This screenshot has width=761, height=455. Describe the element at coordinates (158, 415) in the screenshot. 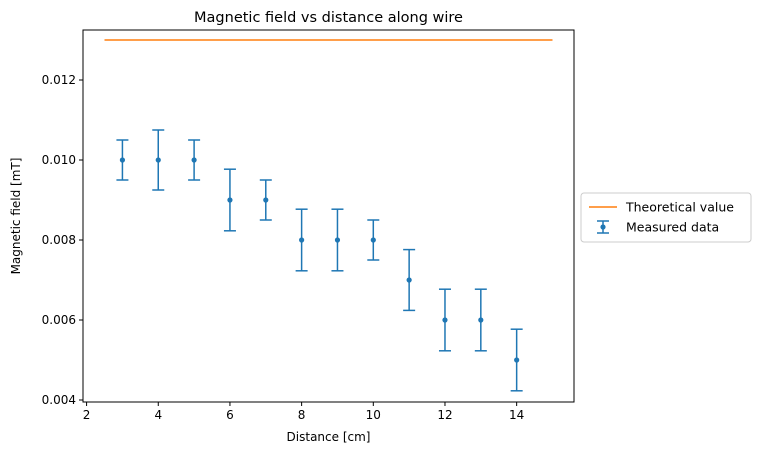

I see `x-tick-label: 4` at that location.